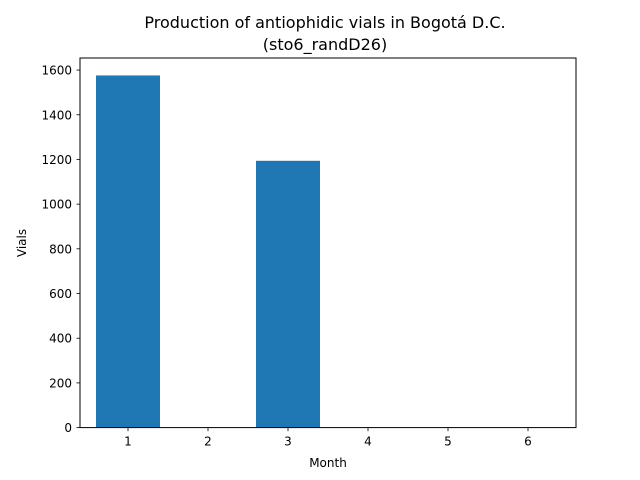  What do you see at coordinates (22, 243) in the screenshot?
I see `y-axis-label: Vials` at bounding box center [22, 243].